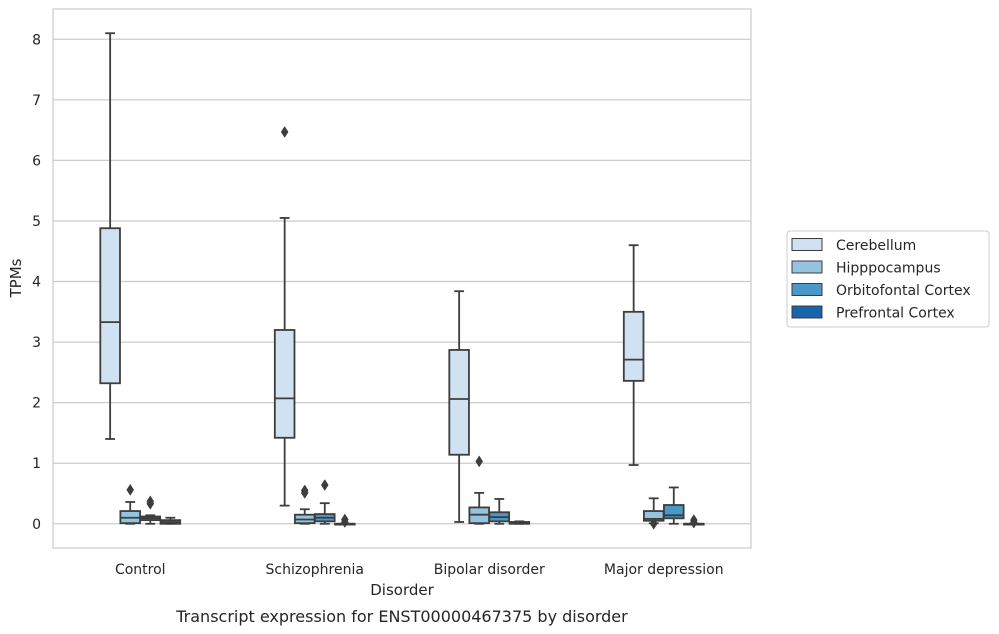 The height and width of the screenshot is (634, 999). What do you see at coordinates (876, 246) in the screenshot?
I see `legend-label: Cerebellum` at bounding box center [876, 246].